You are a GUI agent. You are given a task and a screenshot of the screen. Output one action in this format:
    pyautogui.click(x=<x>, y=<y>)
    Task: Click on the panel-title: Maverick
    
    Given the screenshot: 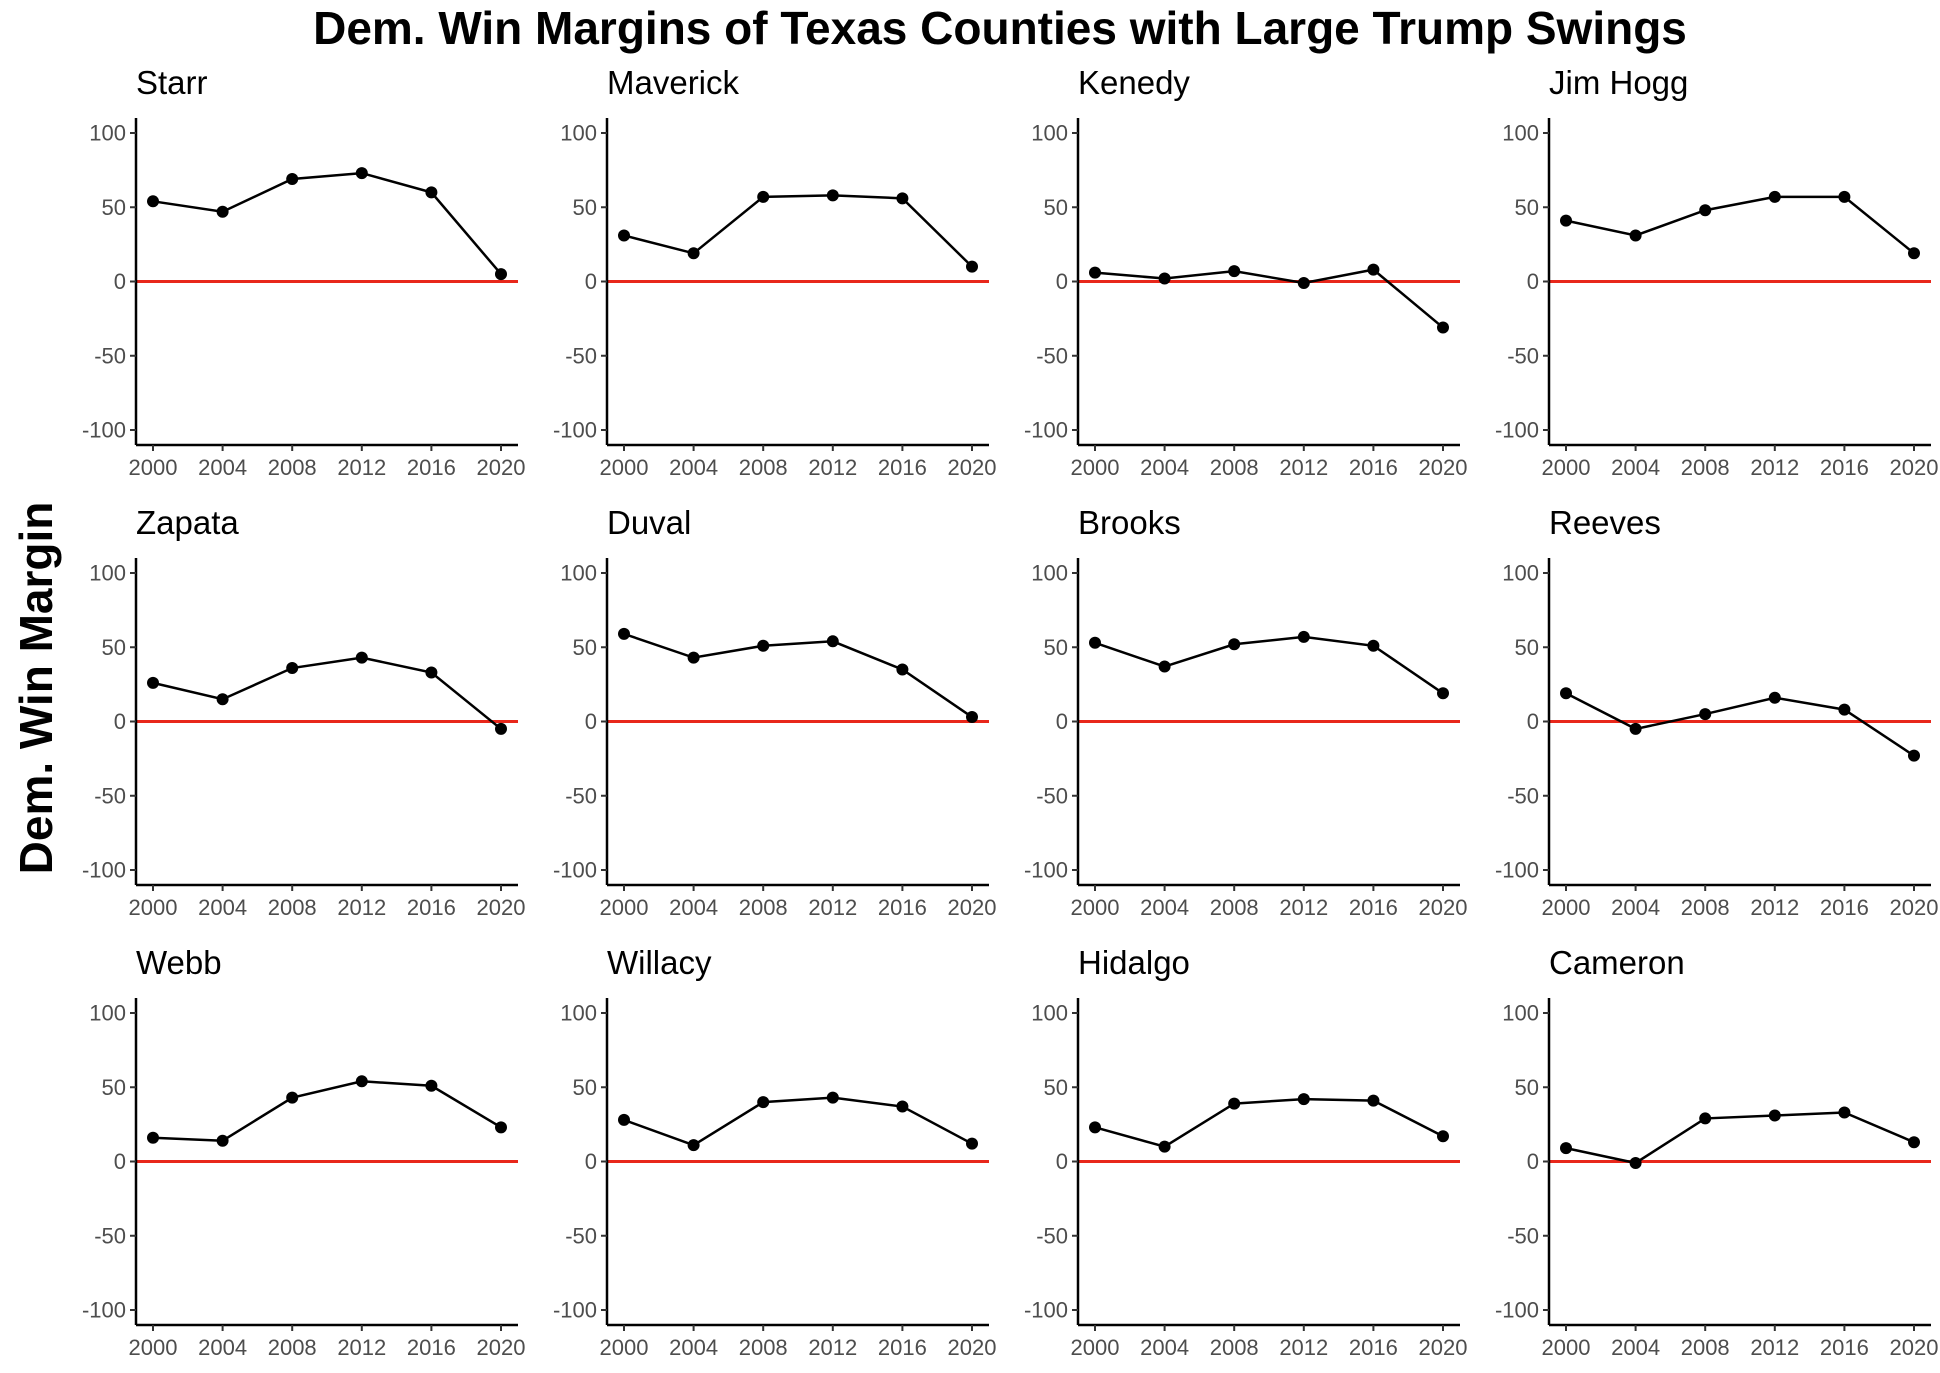 What is the action you would take?
    pyautogui.click(x=673, y=82)
    